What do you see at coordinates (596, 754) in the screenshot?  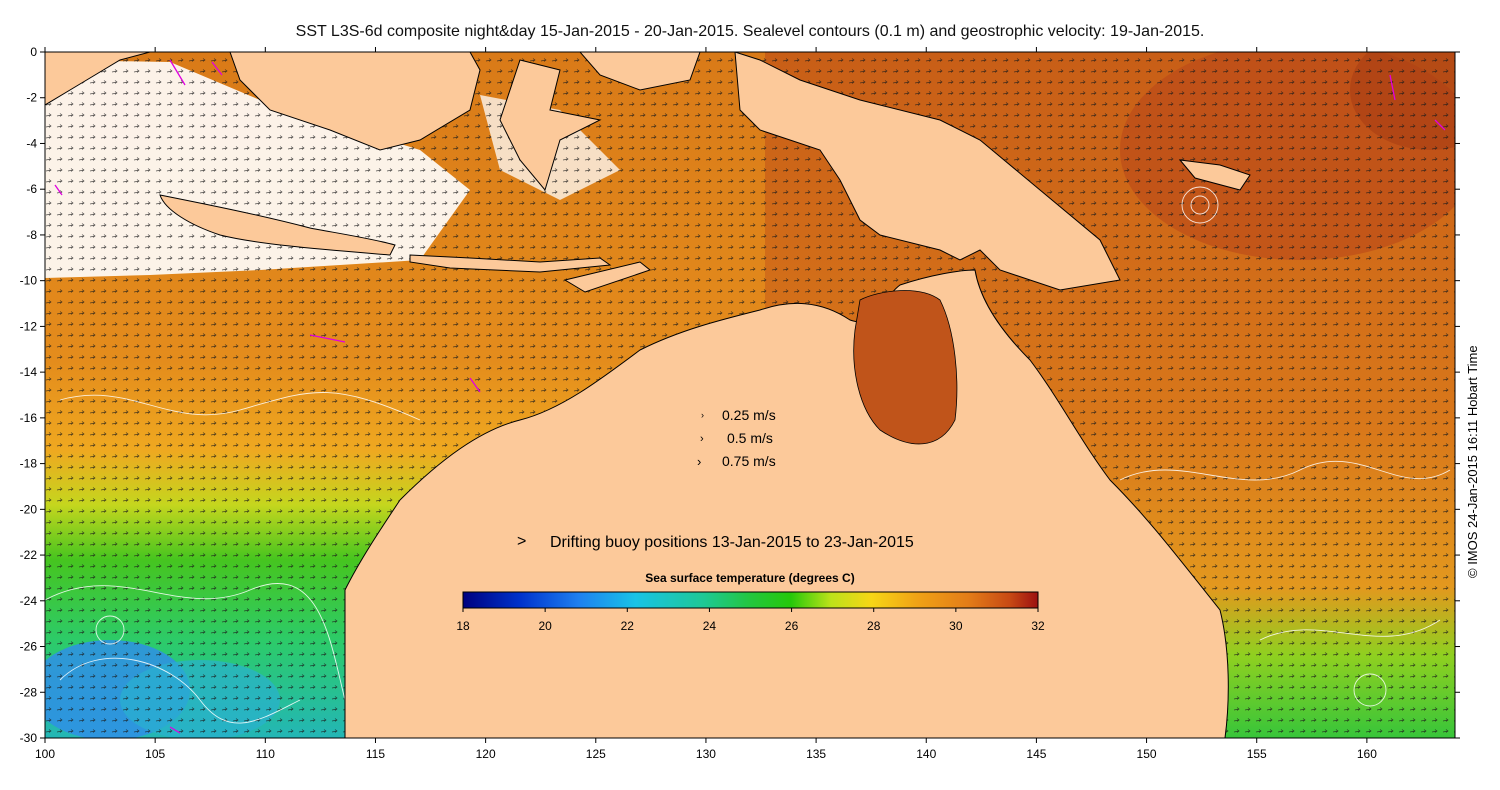 I see `x-tick-label: 125` at bounding box center [596, 754].